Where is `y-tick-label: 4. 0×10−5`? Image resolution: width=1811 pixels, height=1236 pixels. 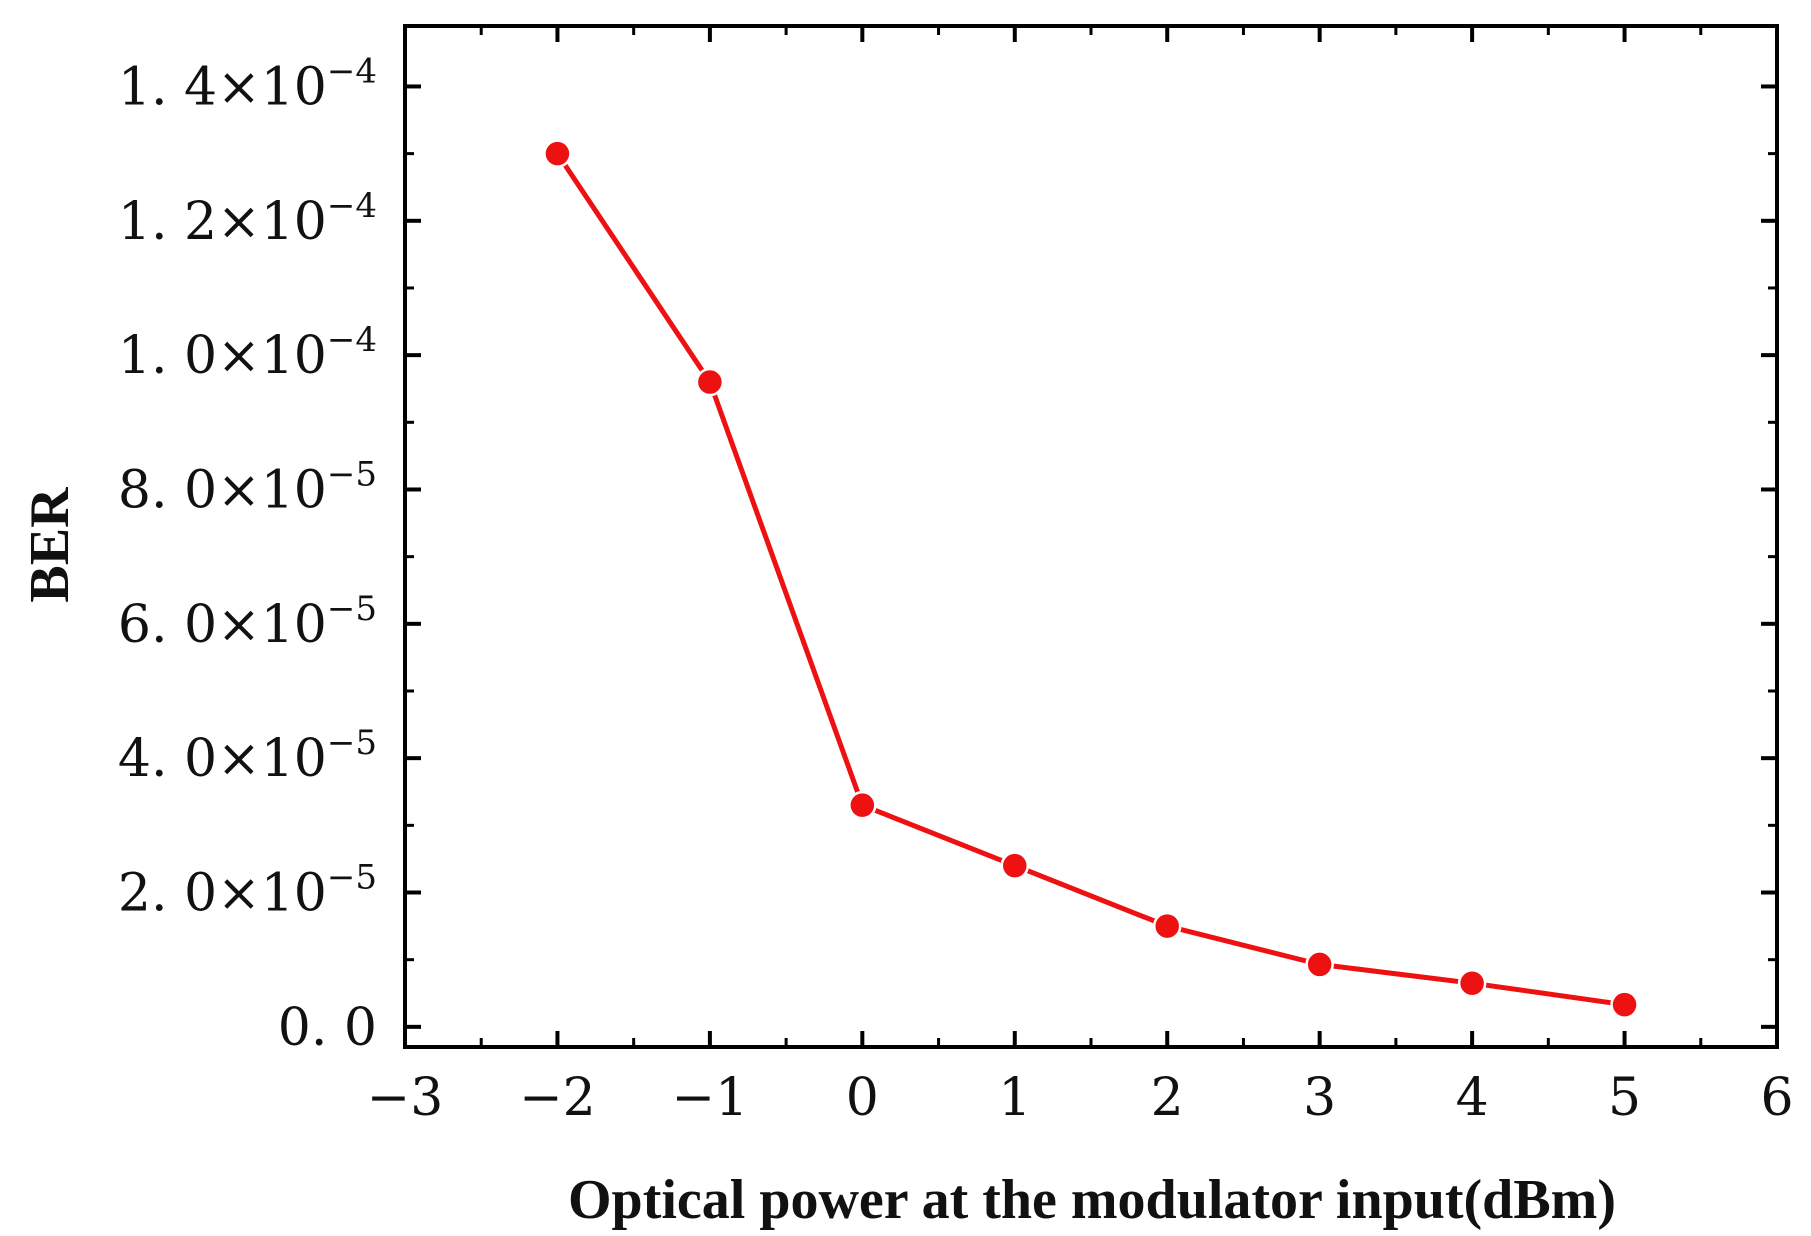 y-tick-label: 4. 0×10−5 is located at coordinates (247, 756).